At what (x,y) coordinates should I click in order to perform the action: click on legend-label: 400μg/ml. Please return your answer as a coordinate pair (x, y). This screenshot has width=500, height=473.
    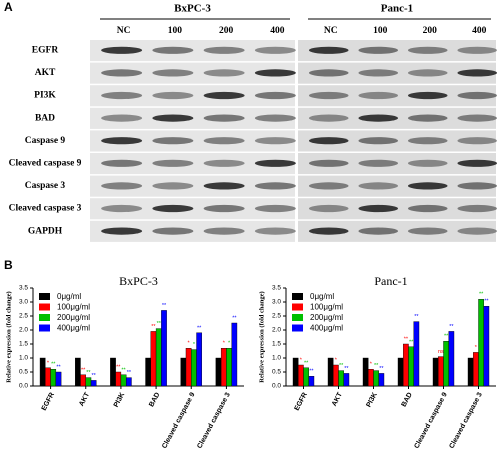
    Looking at the image, I should click on (326, 328).